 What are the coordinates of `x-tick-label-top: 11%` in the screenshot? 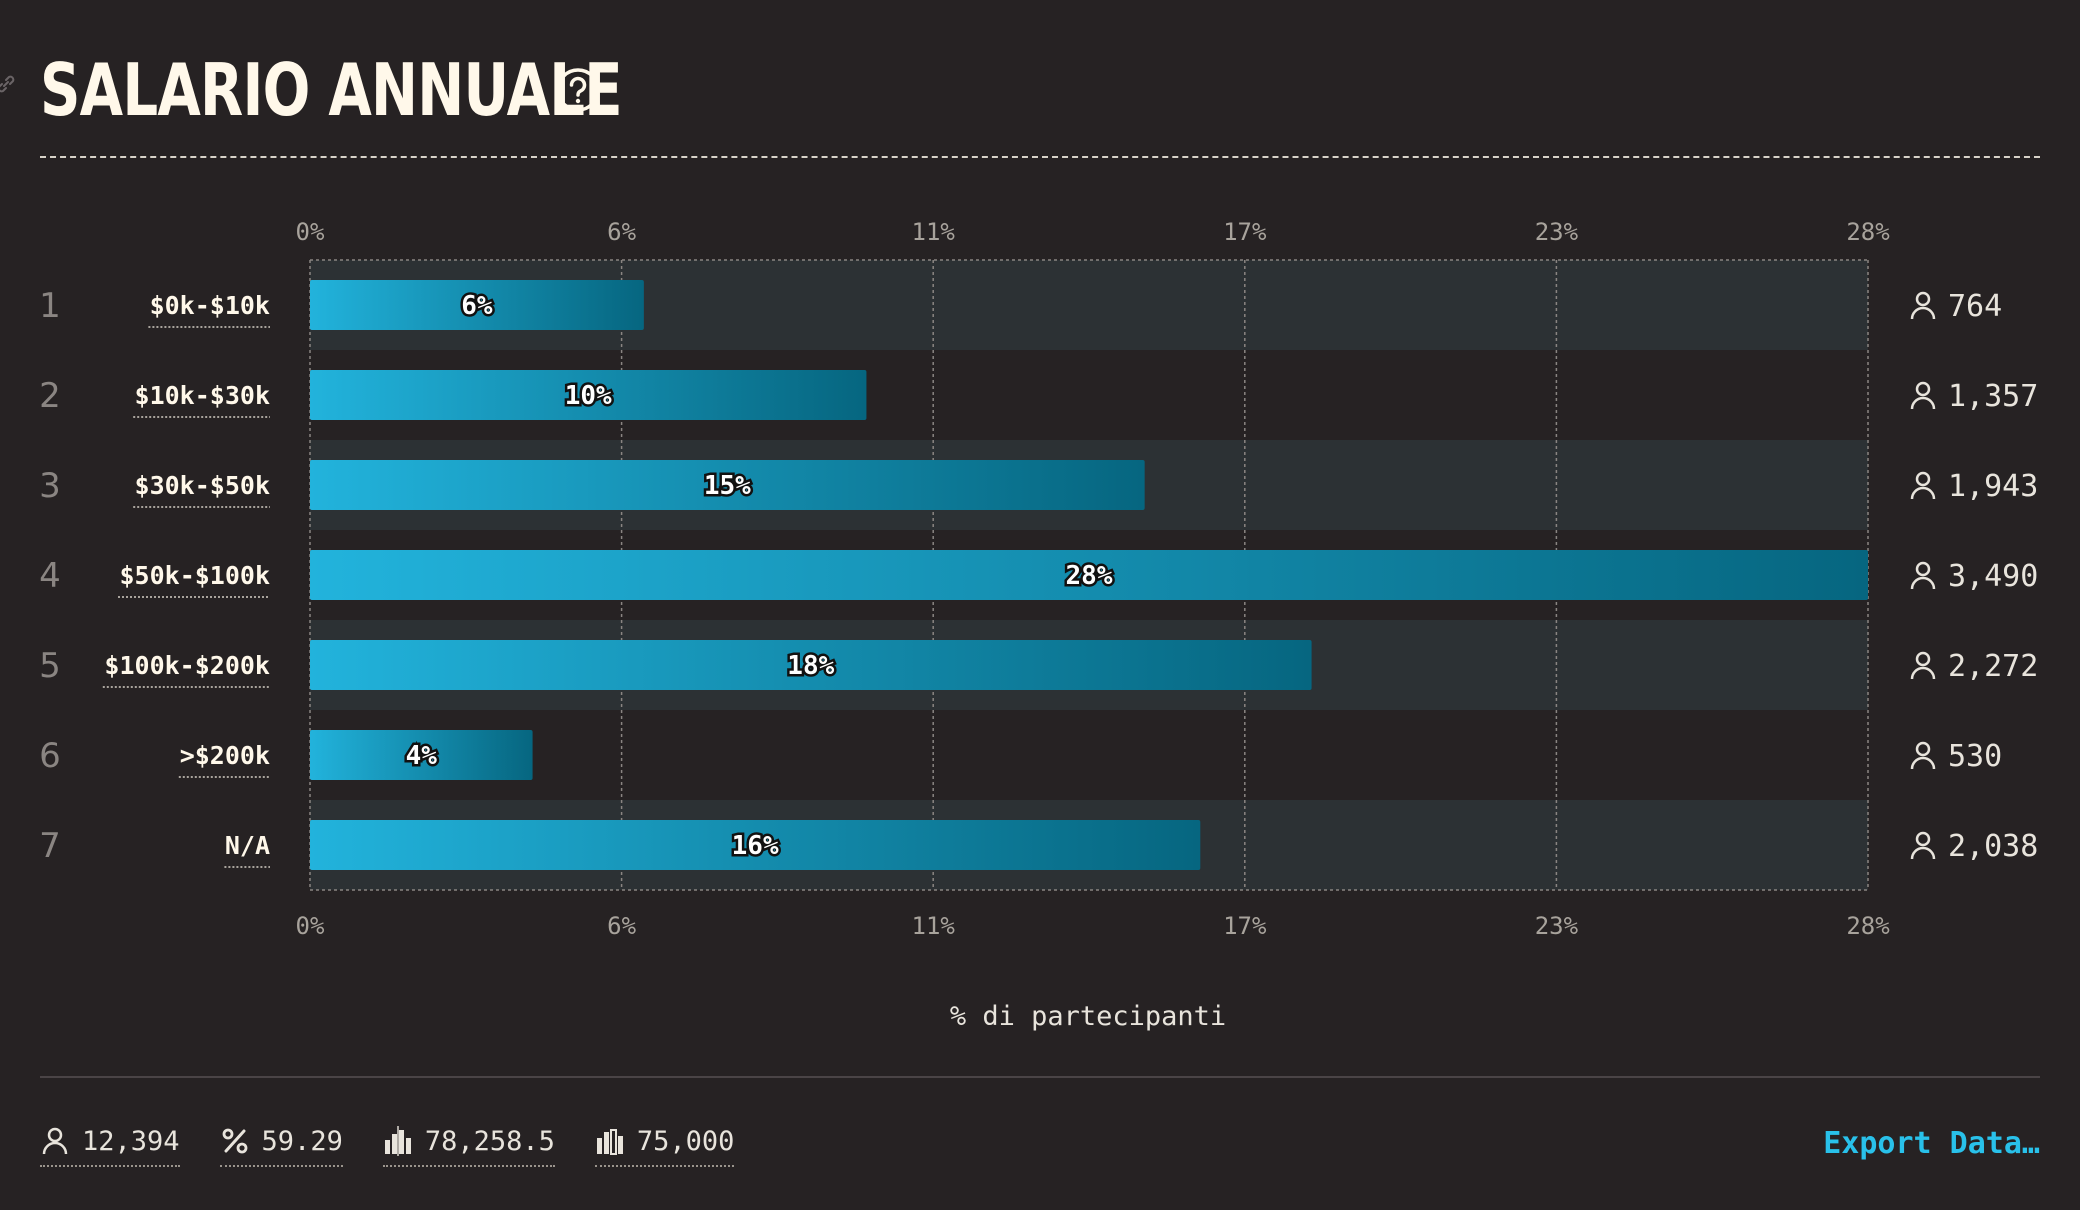 It's located at (934, 232).